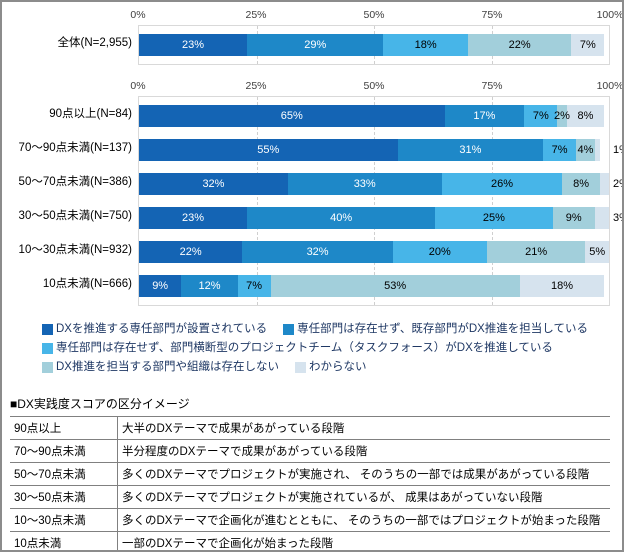 The height and width of the screenshot is (552, 624). Describe the element at coordinates (87, 284) in the screenshot. I see `category-label: 10点未満(N=666)` at that location.